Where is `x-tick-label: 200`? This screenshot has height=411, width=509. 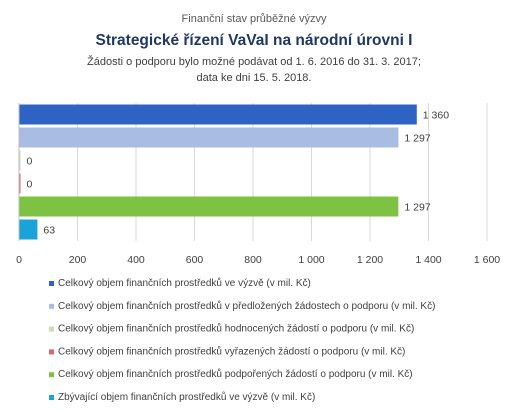 x-tick-label: 200 is located at coordinates (78, 260).